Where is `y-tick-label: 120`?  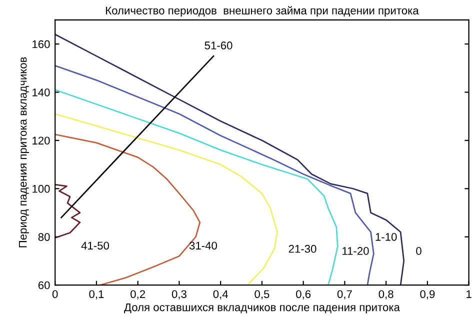
y-tick-label: 120 is located at coordinates (41, 140).